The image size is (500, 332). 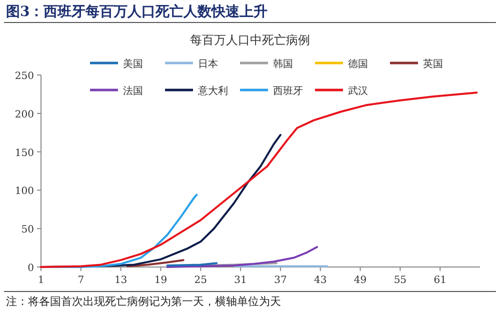 I want to click on x-tick-label: 49, so click(x=360, y=280).